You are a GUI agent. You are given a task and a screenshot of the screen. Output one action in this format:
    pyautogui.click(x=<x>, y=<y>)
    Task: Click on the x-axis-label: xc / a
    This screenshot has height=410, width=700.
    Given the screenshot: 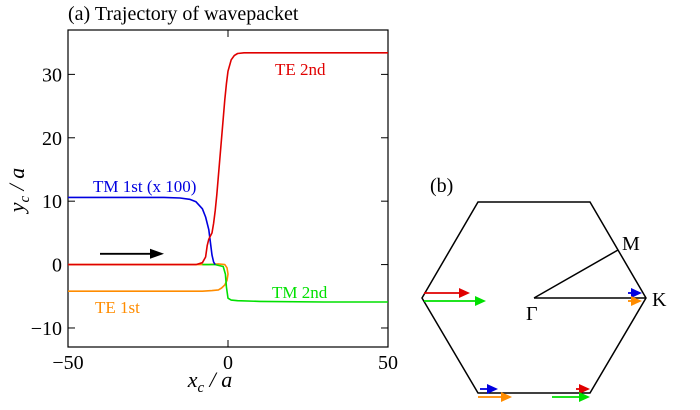 What is the action you would take?
    pyautogui.click(x=210, y=381)
    